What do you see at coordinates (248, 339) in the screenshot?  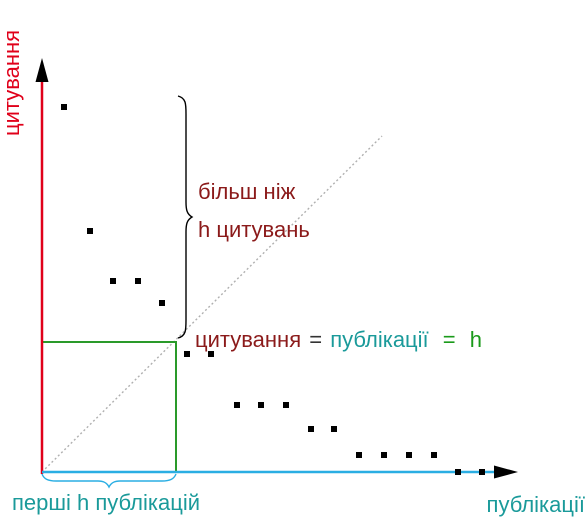 I see `equation-citations: цитування` at bounding box center [248, 339].